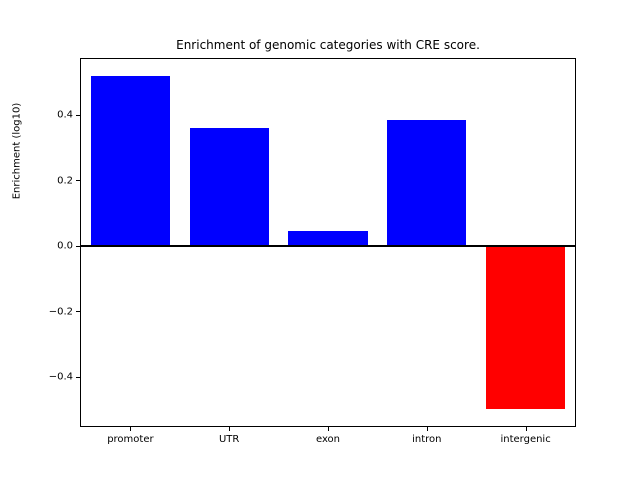  I want to click on y-tick-label: −0.2, so click(60, 312).